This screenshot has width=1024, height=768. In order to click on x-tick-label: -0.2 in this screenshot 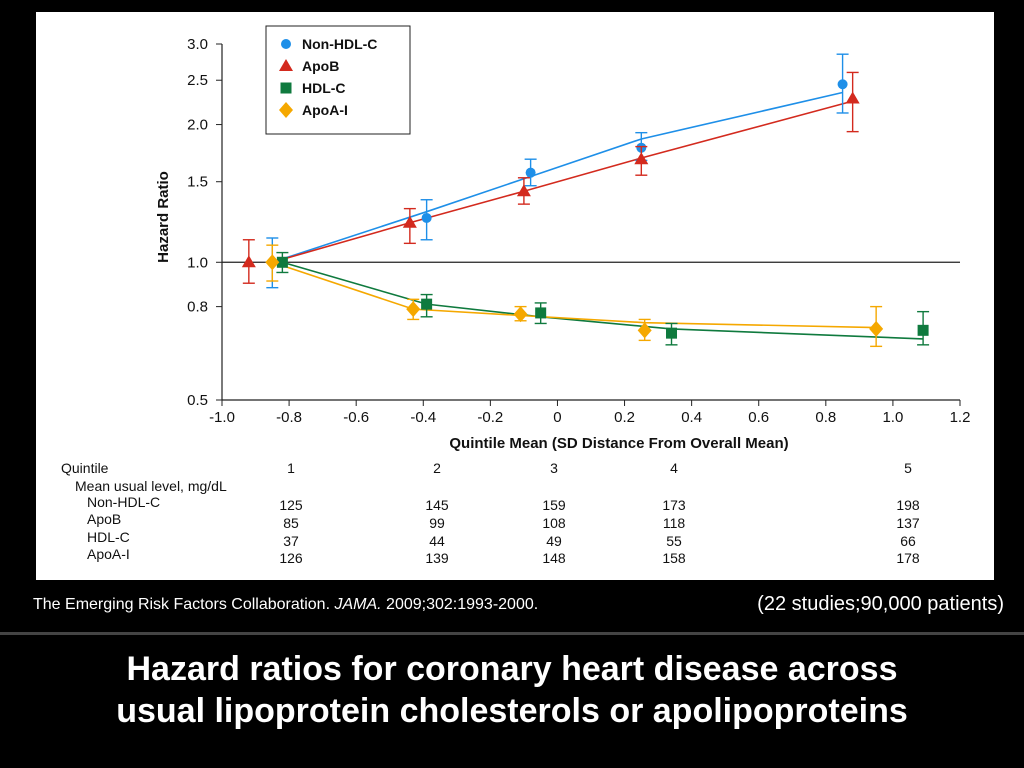, I will do `click(490, 417)`.